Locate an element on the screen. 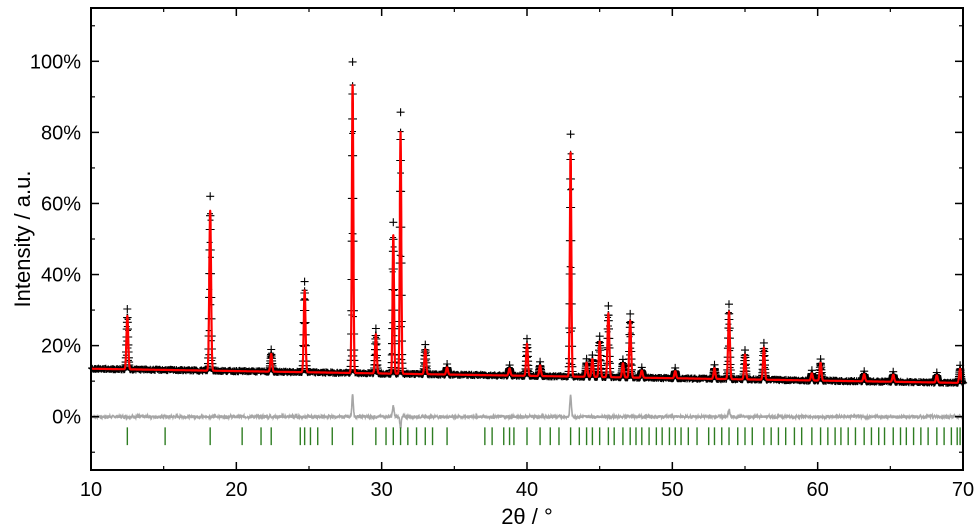 The image size is (979, 530). y-tick-label: 60% is located at coordinates (61, 204).